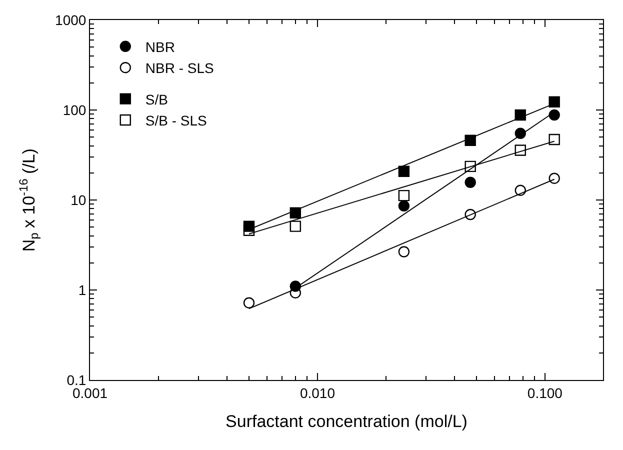 The width and height of the screenshot is (623, 450). Describe the element at coordinates (160, 46) in the screenshot. I see `legend-label: NBR` at that location.